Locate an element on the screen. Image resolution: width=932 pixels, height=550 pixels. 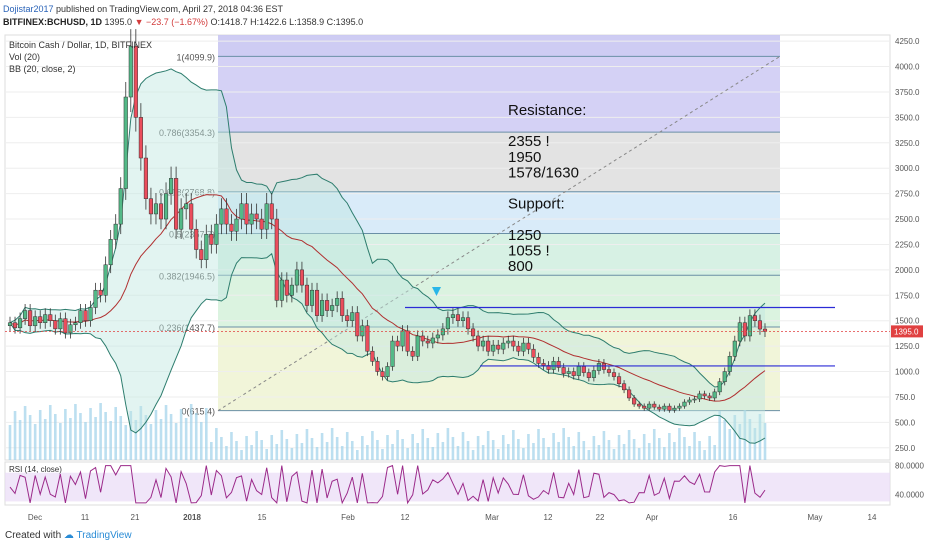
last-price-tag is located at coordinates (907, 331).